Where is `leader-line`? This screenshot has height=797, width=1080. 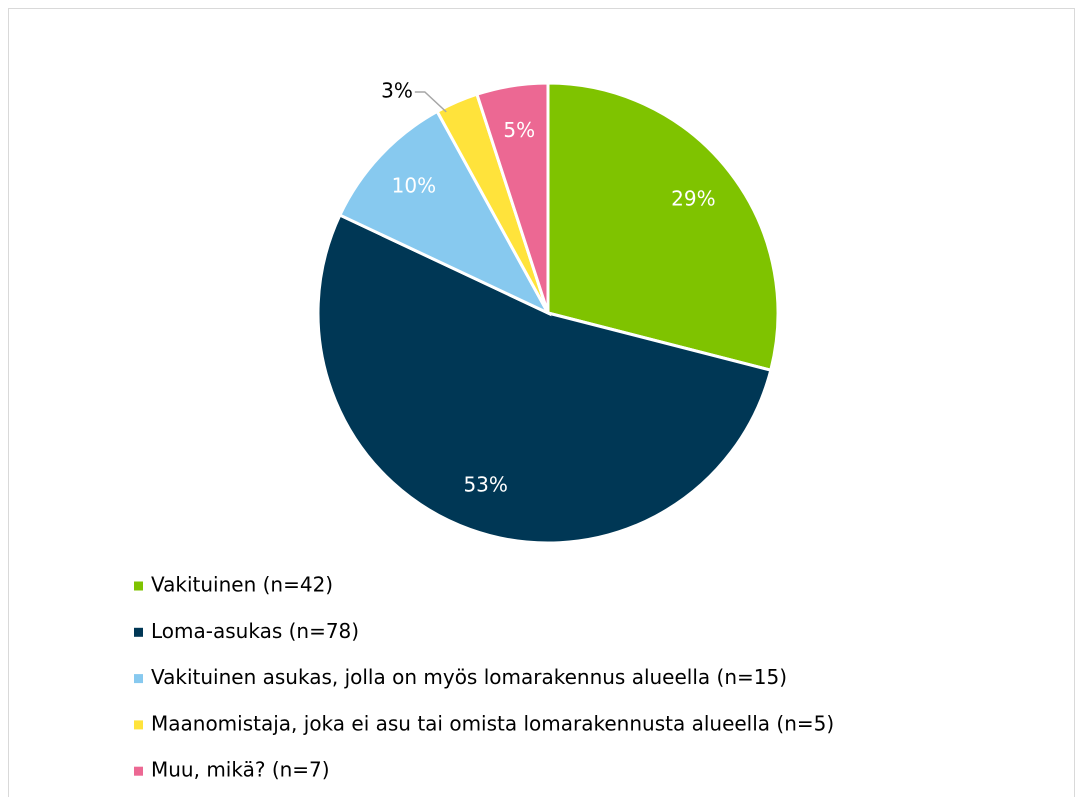
leader-line is located at coordinates (430, 102).